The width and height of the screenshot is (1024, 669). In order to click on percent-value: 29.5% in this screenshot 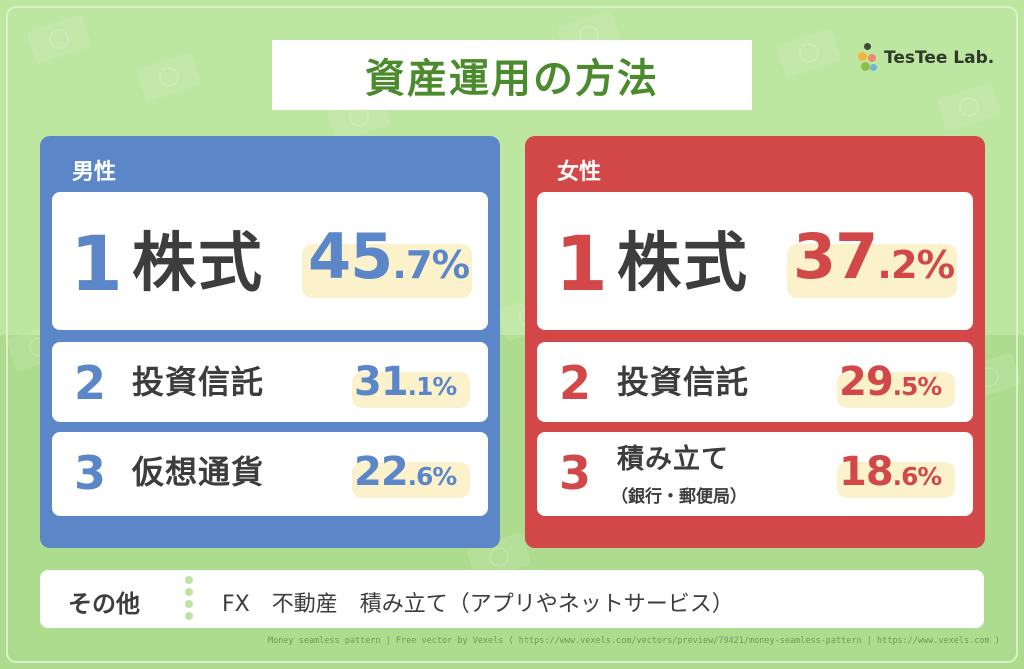, I will do `click(890, 382)`.